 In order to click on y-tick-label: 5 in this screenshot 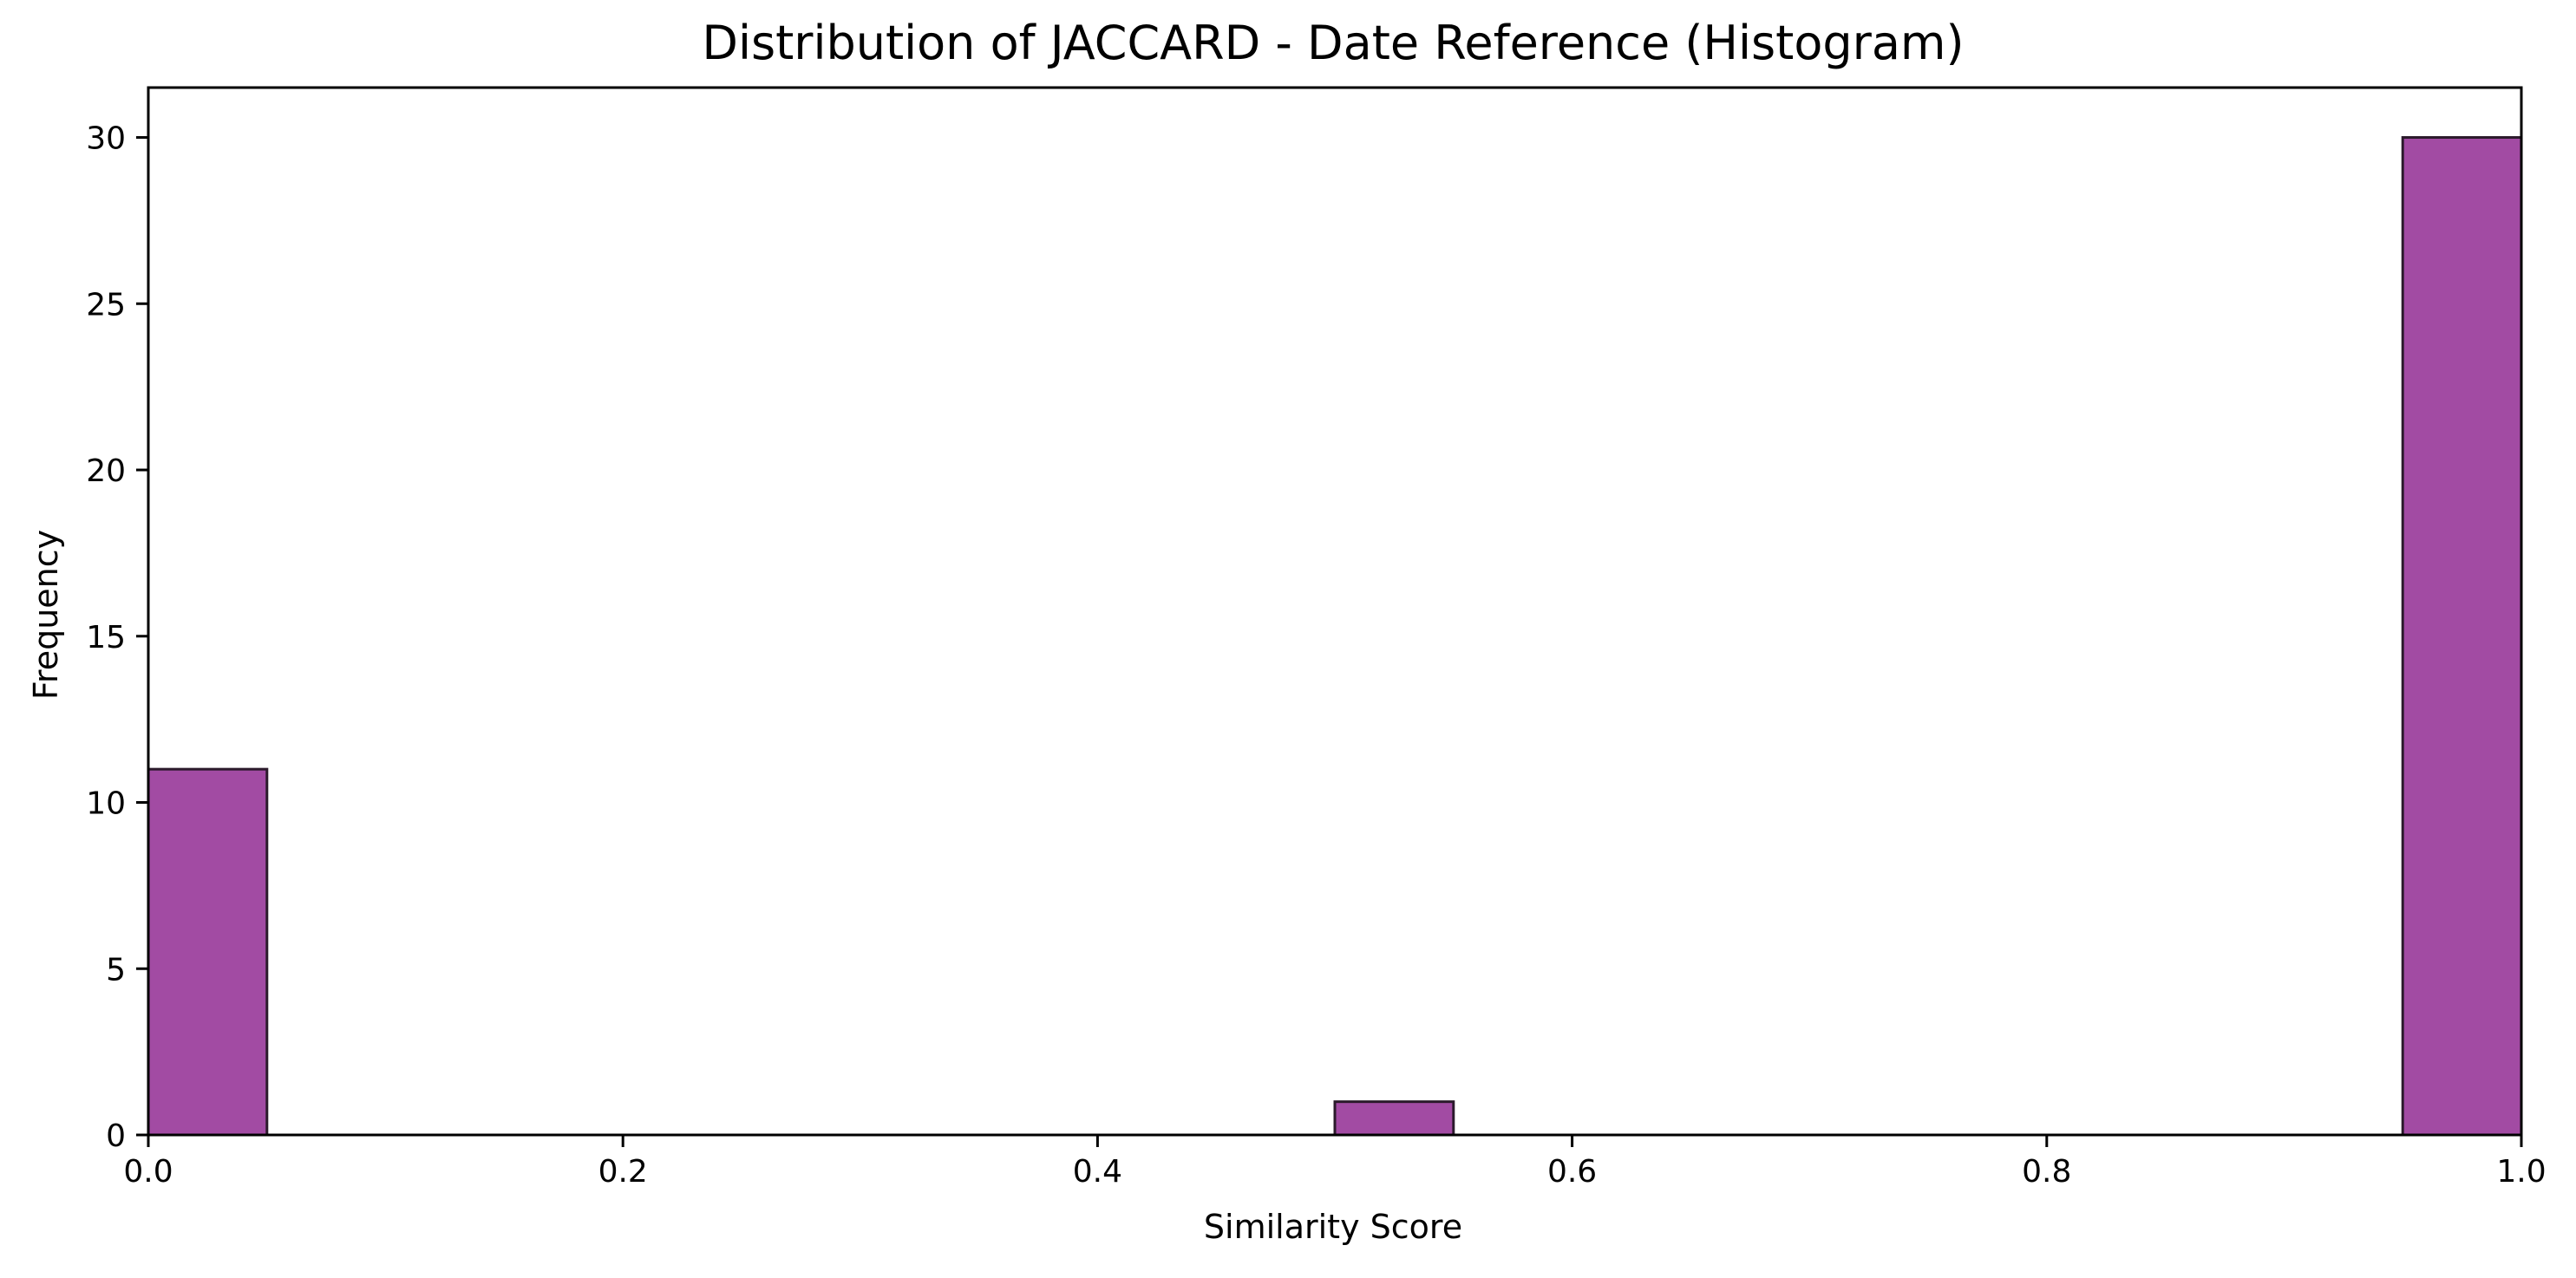, I will do `click(116, 970)`.